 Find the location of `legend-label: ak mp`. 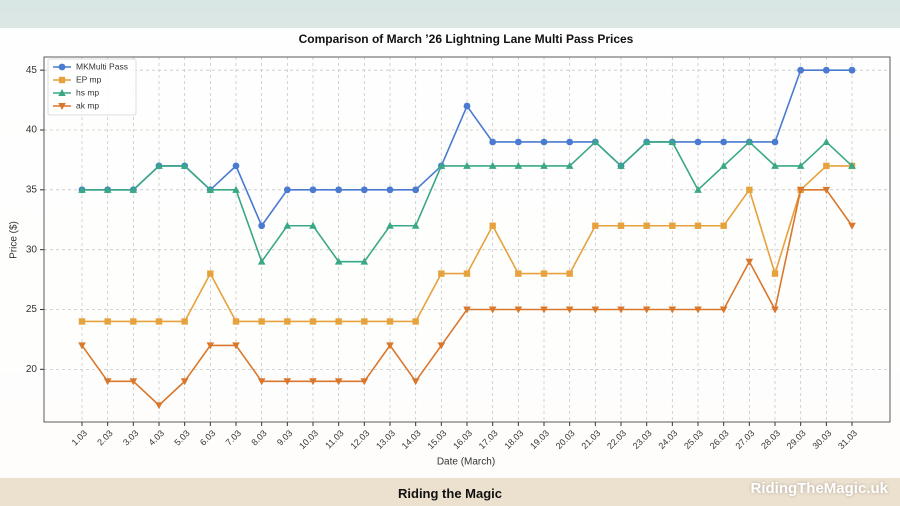

legend-label: ak mp is located at coordinates (87, 105).